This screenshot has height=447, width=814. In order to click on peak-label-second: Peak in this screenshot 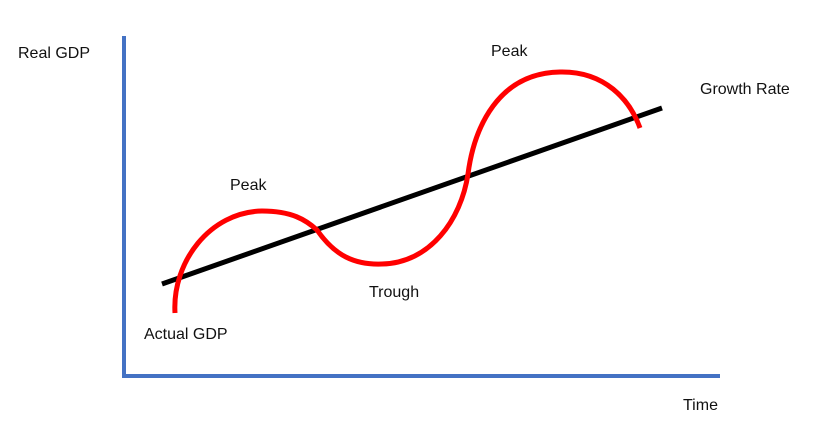, I will do `click(509, 51)`.